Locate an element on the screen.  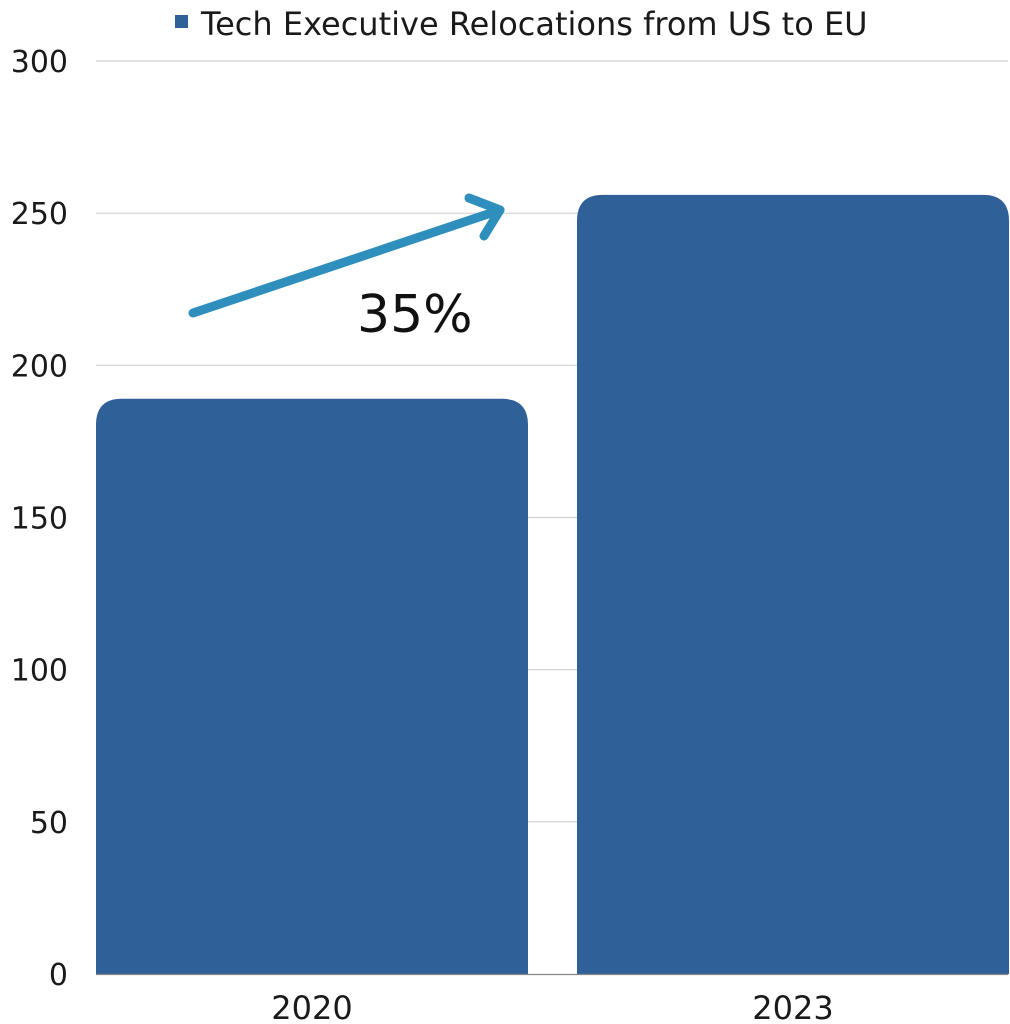
legend-swatch is located at coordinates (181, 21).